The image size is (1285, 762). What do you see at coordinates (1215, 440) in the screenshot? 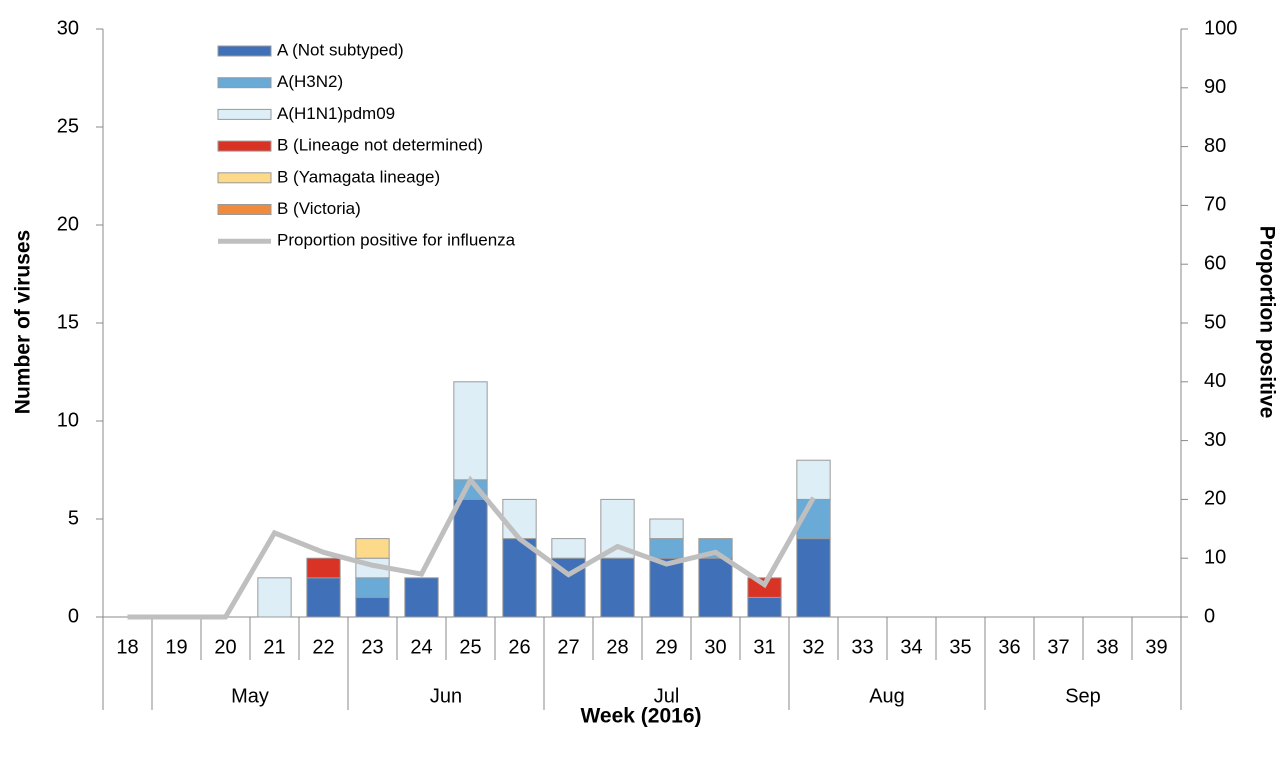
I see `y2-tick-label: 30` at bounding box center [1215, 440].